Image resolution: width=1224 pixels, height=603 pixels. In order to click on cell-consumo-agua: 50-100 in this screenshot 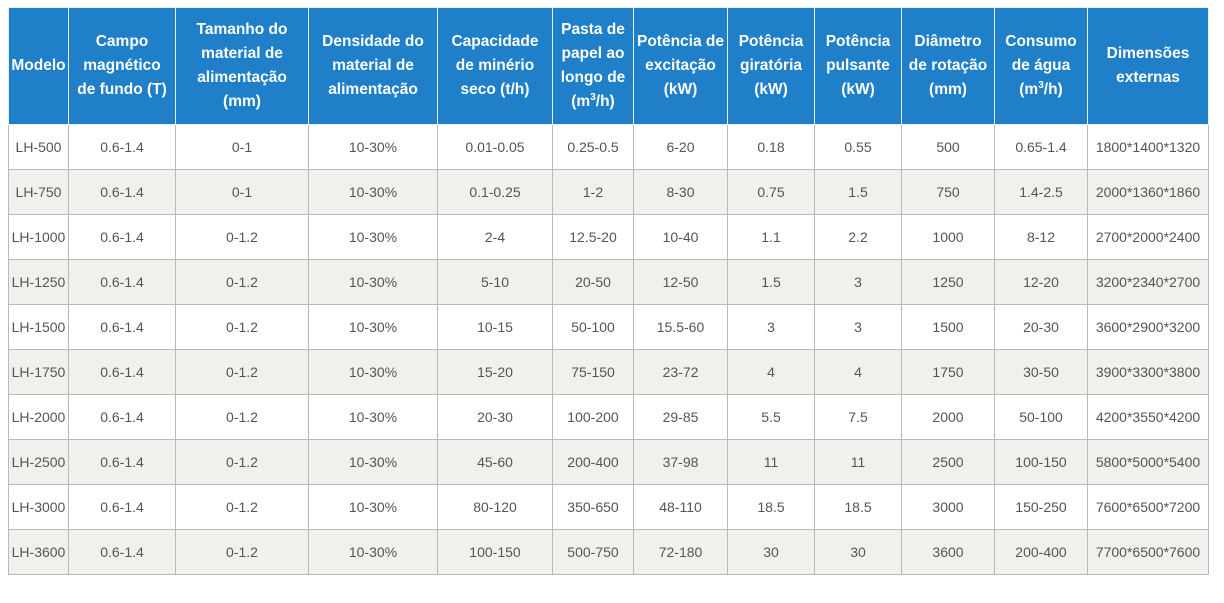, I will do `click(1041, 417)`.